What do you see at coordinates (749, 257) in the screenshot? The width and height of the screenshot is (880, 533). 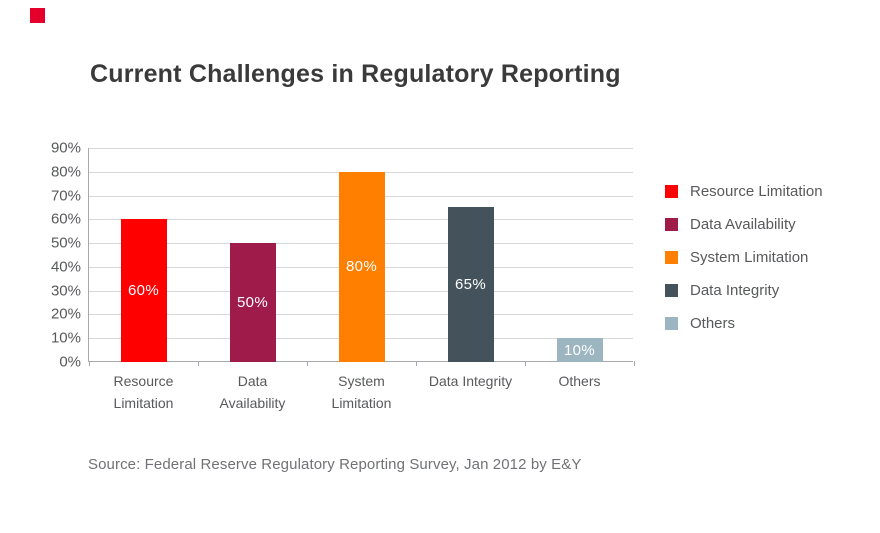 I see `legend-label: System Limitation` at bounding box center [749, 257].